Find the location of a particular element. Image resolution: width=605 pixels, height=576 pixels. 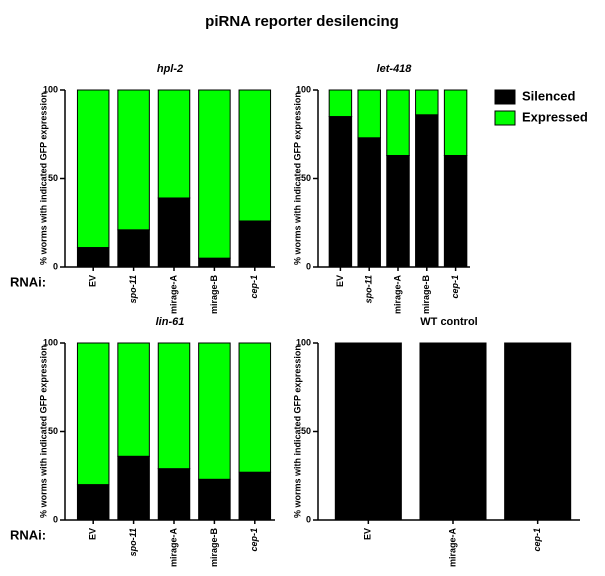

legend-label: Silenced is located at coordinates (549, 95).